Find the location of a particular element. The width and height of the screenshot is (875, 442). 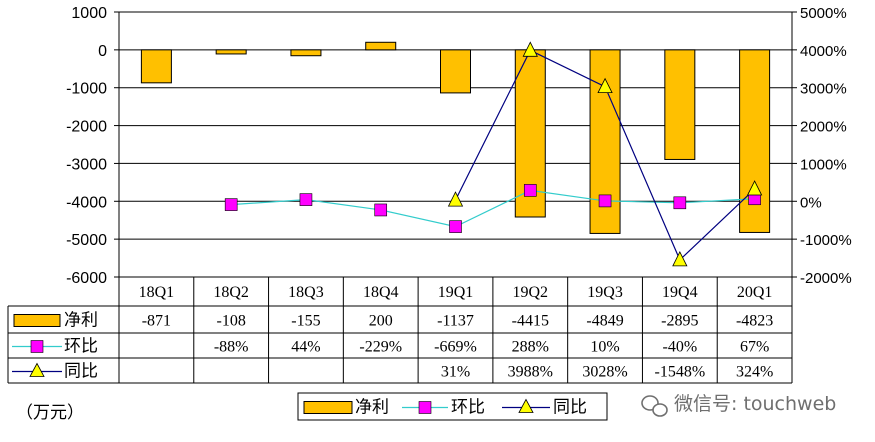

table-row-label: 净利 is located at coordinates (81, 321).